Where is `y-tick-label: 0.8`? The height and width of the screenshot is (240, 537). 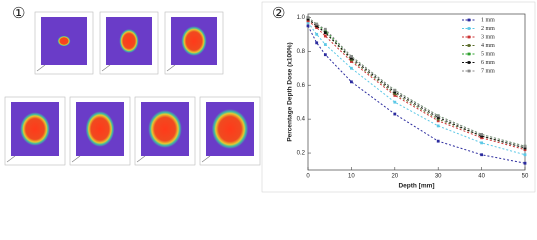 y-tick-label: 0.8 is located at coordinates (301, 52).